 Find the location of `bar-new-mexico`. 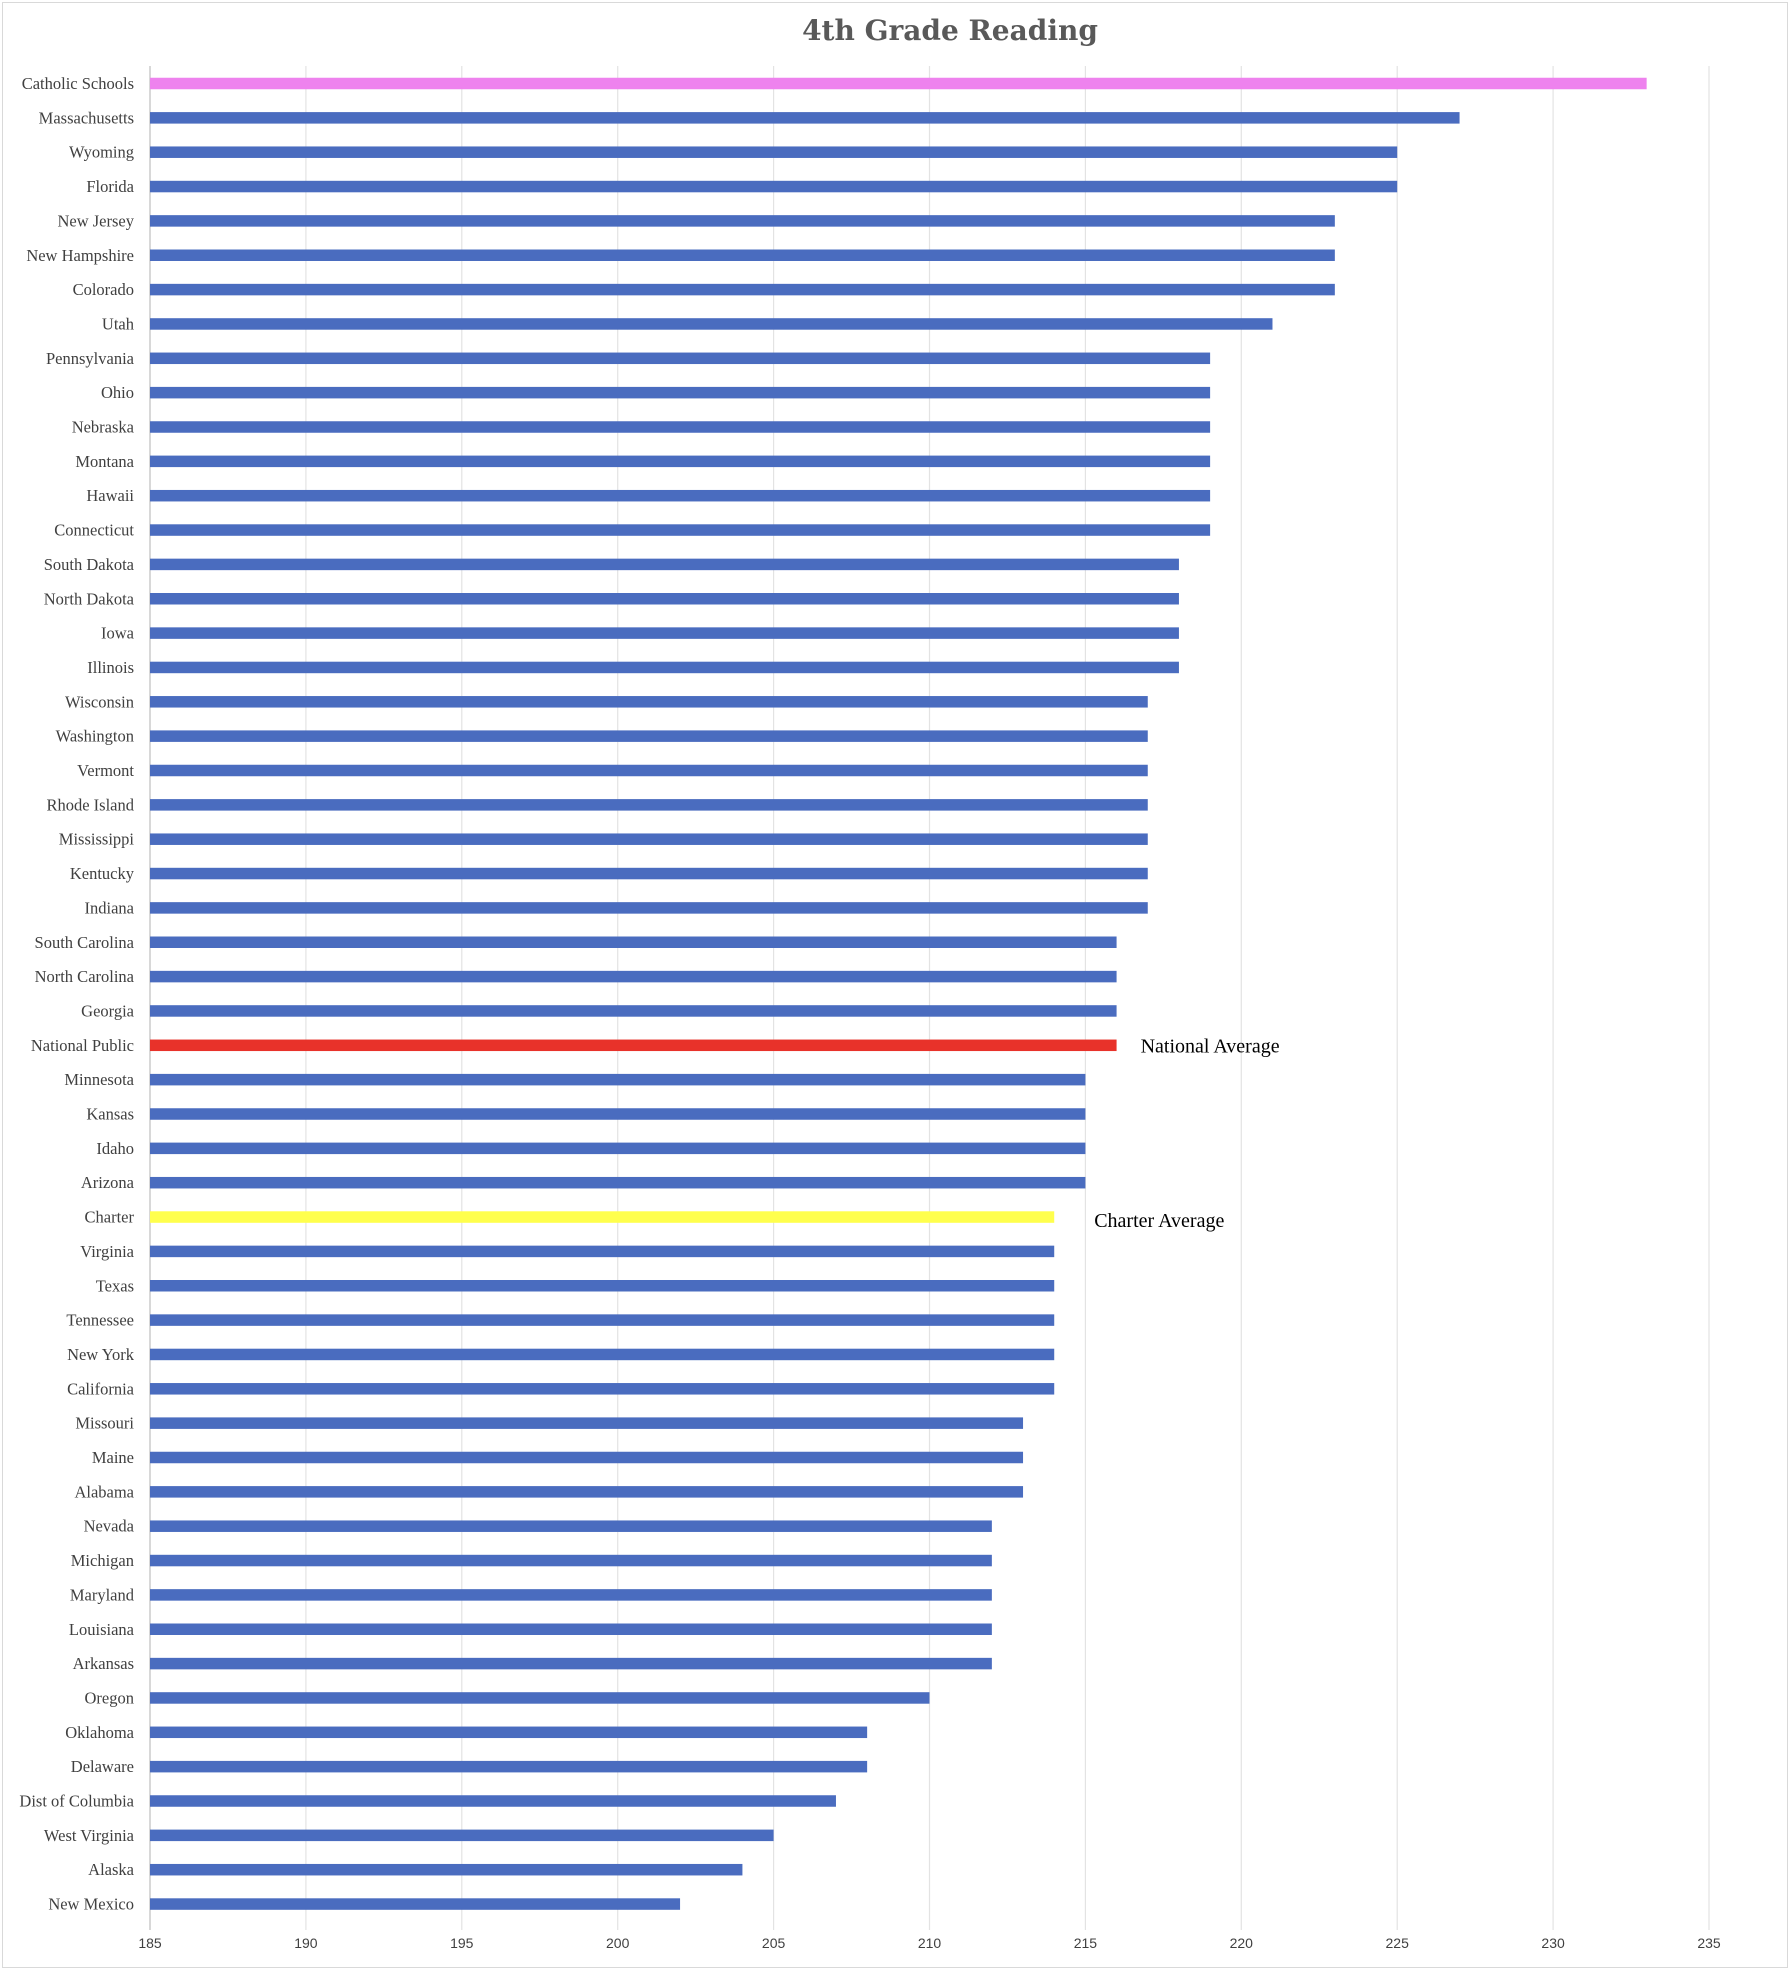

bar-new-mexico is located at coordinates (415, 1904).